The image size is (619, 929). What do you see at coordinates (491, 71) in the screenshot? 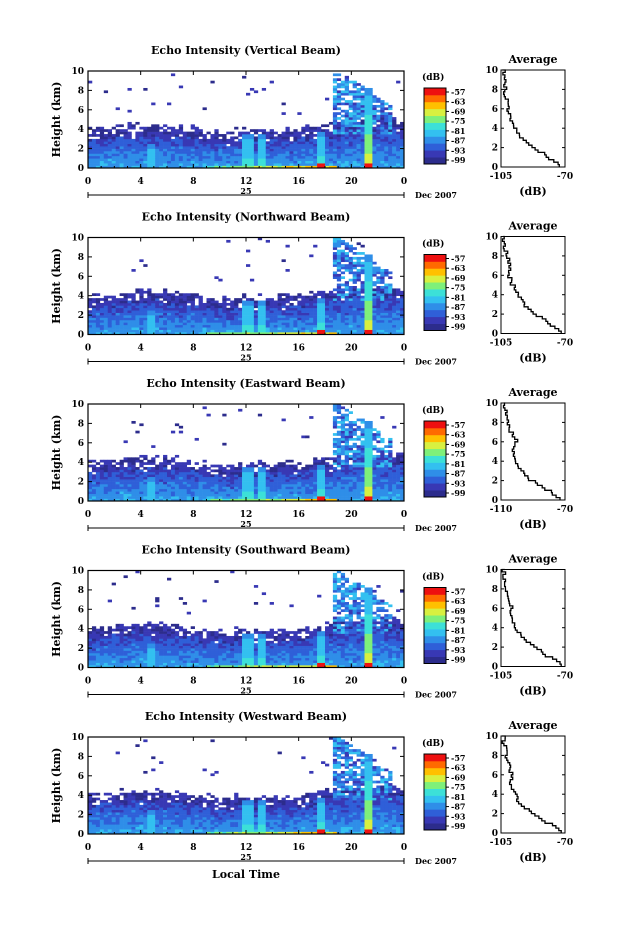
I see `profile-y-tick-label: 10` at bounding box center [491, 71].